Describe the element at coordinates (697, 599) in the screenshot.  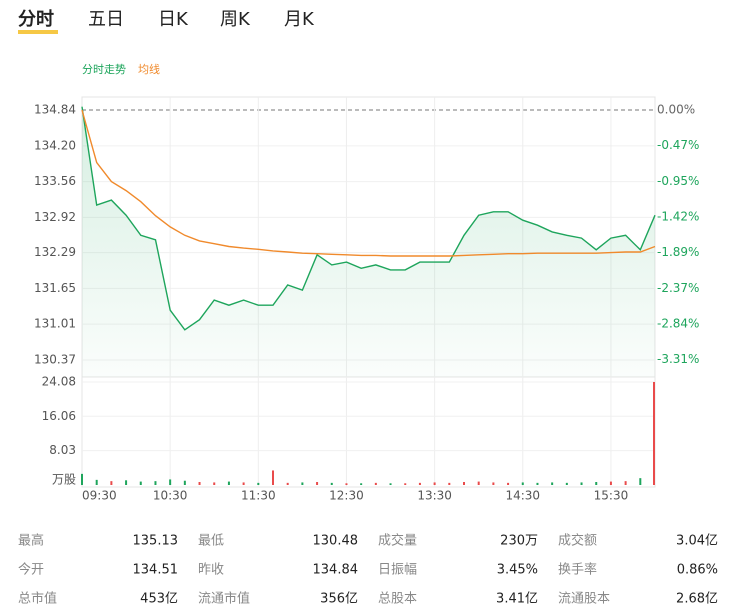
I see `stat-value: 2.68亿` at that location.